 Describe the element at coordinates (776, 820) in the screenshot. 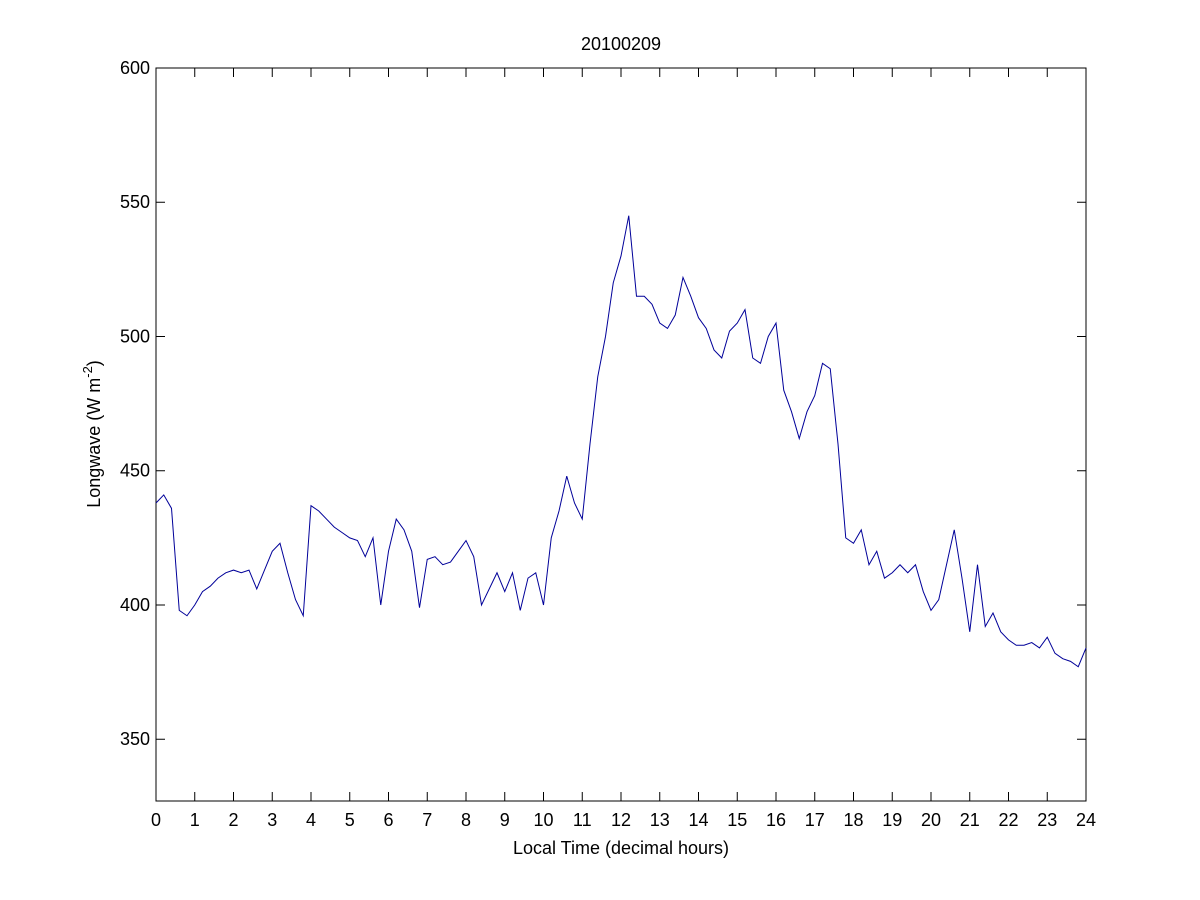

I see `x-tick-label: 16` at that location.